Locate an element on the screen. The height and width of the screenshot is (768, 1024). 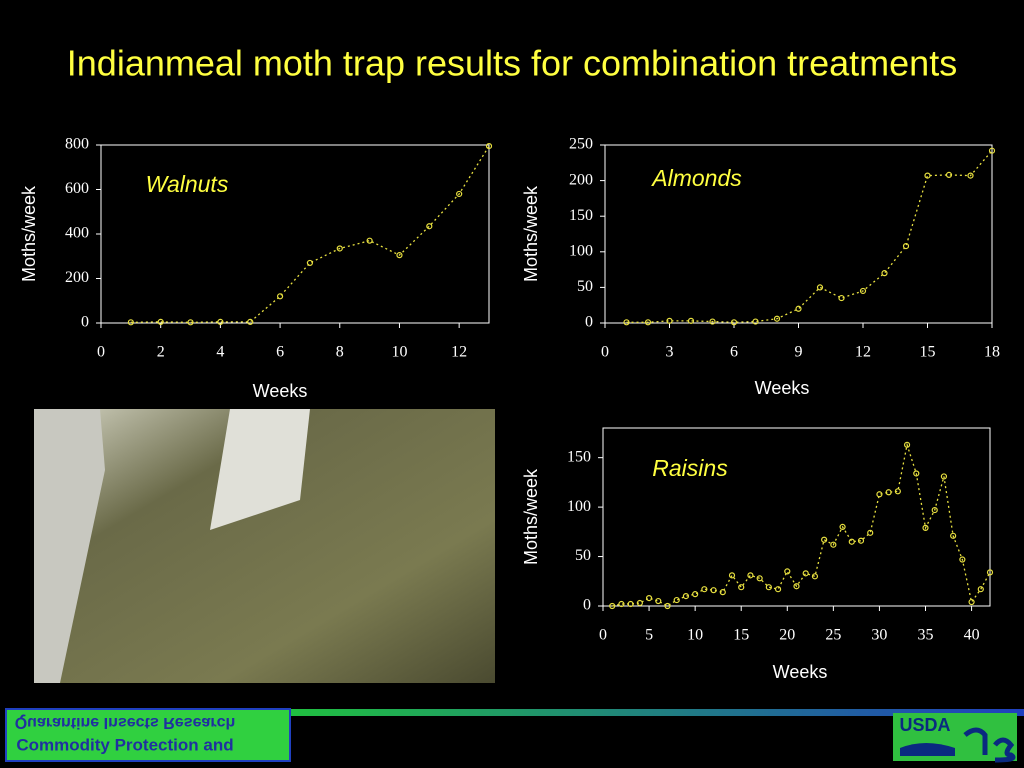
x-tick-label: 18 is located at coordinates (992, 352).